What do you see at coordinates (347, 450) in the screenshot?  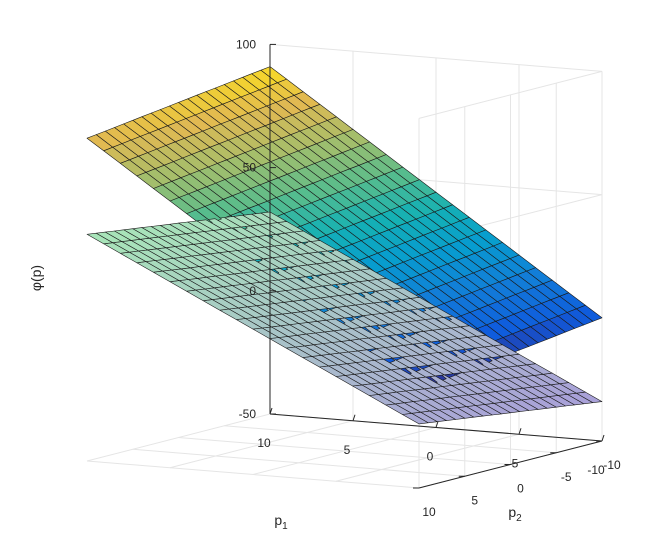 I see `x-tick-label: 5` at bounding box center [347, 450].